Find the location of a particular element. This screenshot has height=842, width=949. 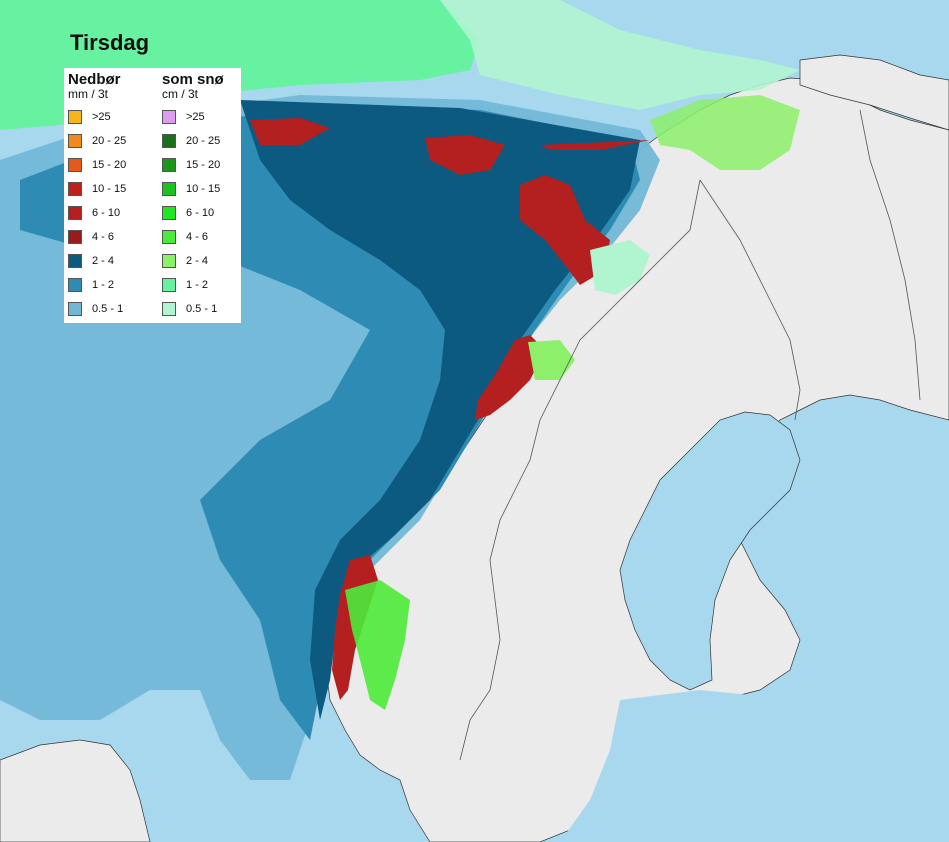

snow-troms is located at coordinates (620, 267).